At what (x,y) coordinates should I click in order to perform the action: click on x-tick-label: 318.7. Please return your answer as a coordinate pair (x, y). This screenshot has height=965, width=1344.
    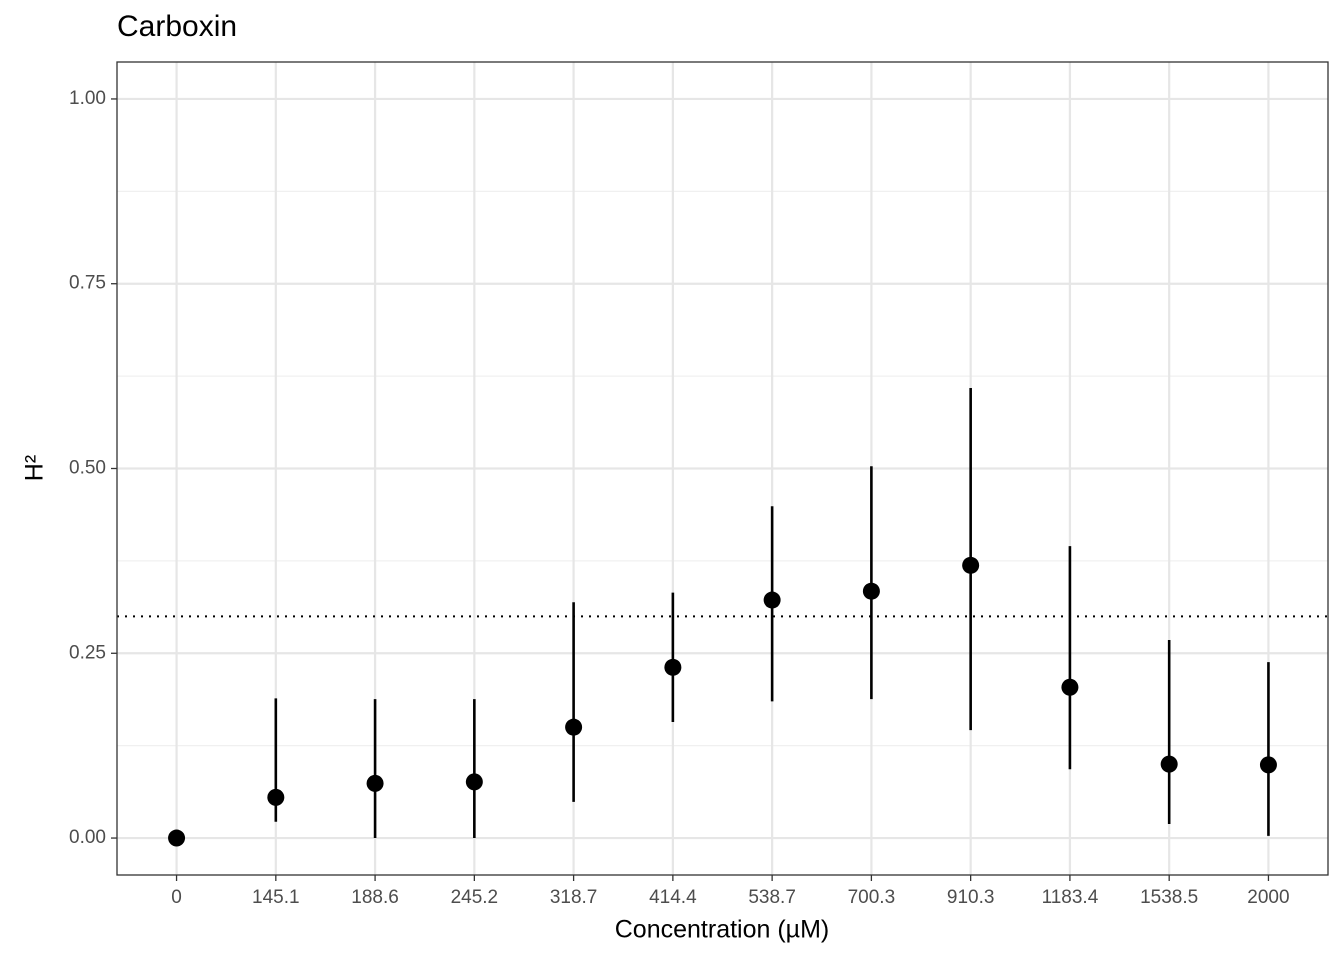
    Looking at the image, I should click on (574, 897).